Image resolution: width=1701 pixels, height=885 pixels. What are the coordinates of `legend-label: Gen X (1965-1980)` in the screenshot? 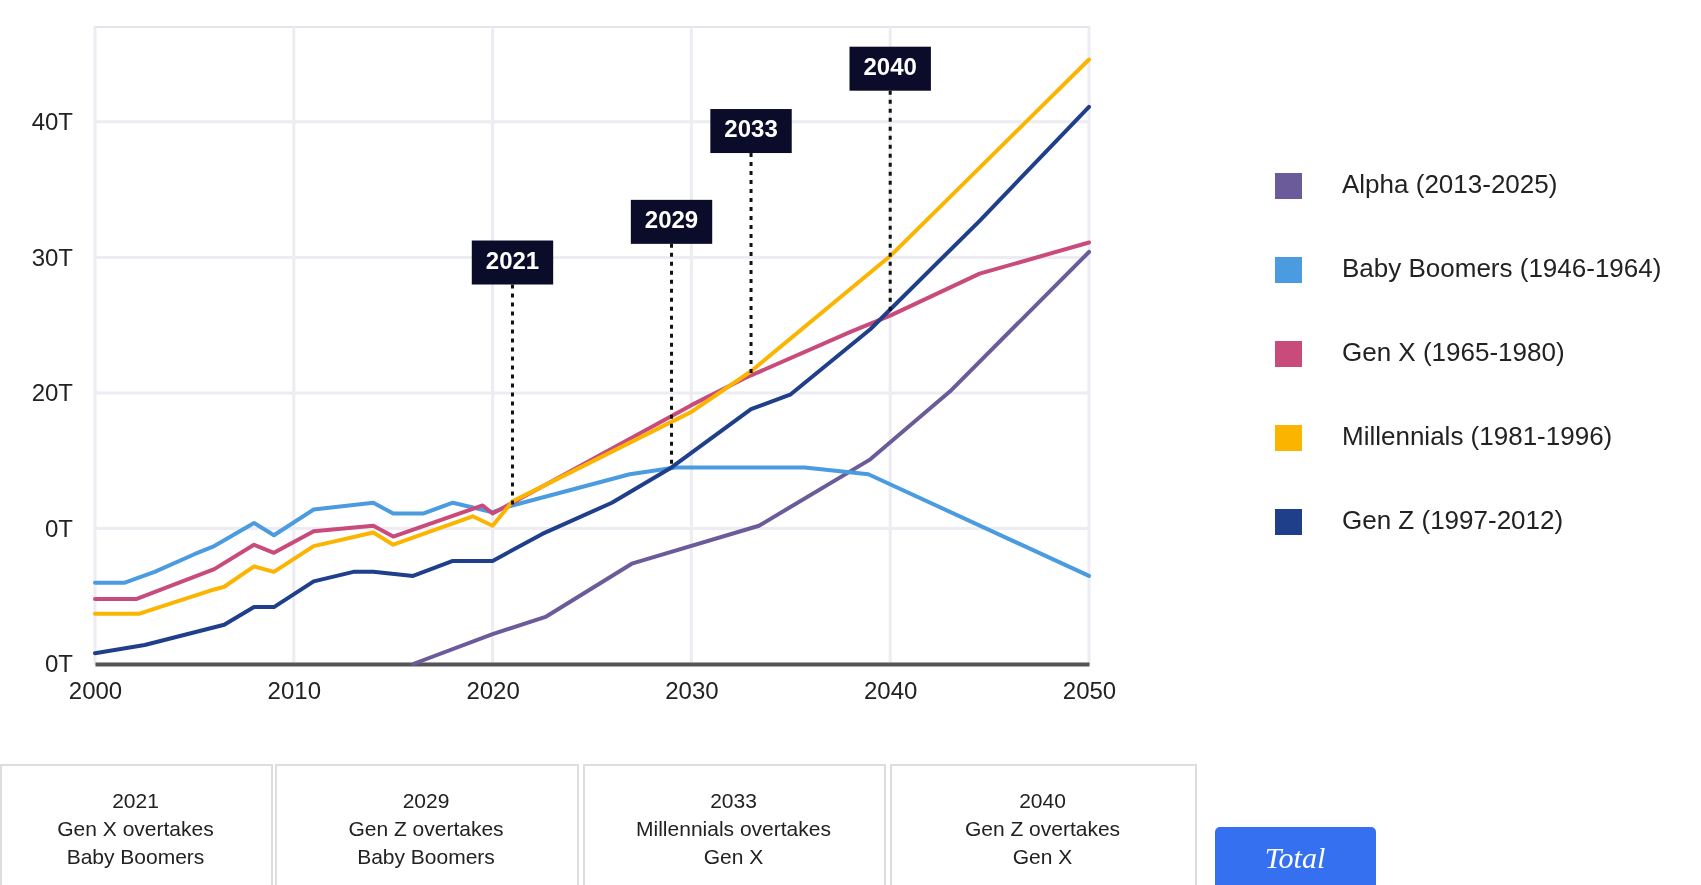 It's located at (1453, 351).